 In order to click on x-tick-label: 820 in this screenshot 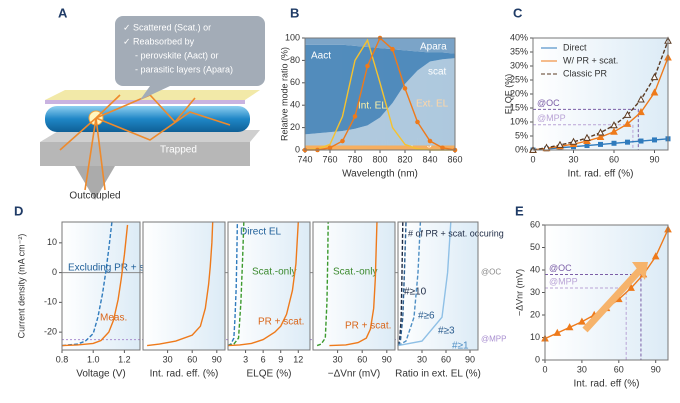, I will do `click(404, 159)`.